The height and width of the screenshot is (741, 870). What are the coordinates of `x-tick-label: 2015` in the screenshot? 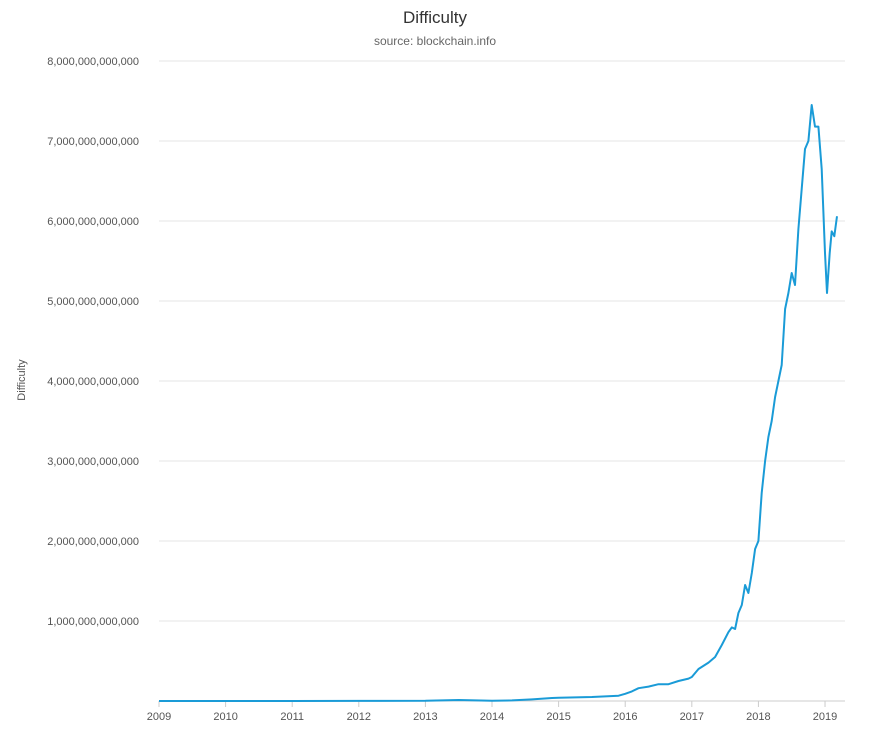 It's located at (558, 717).